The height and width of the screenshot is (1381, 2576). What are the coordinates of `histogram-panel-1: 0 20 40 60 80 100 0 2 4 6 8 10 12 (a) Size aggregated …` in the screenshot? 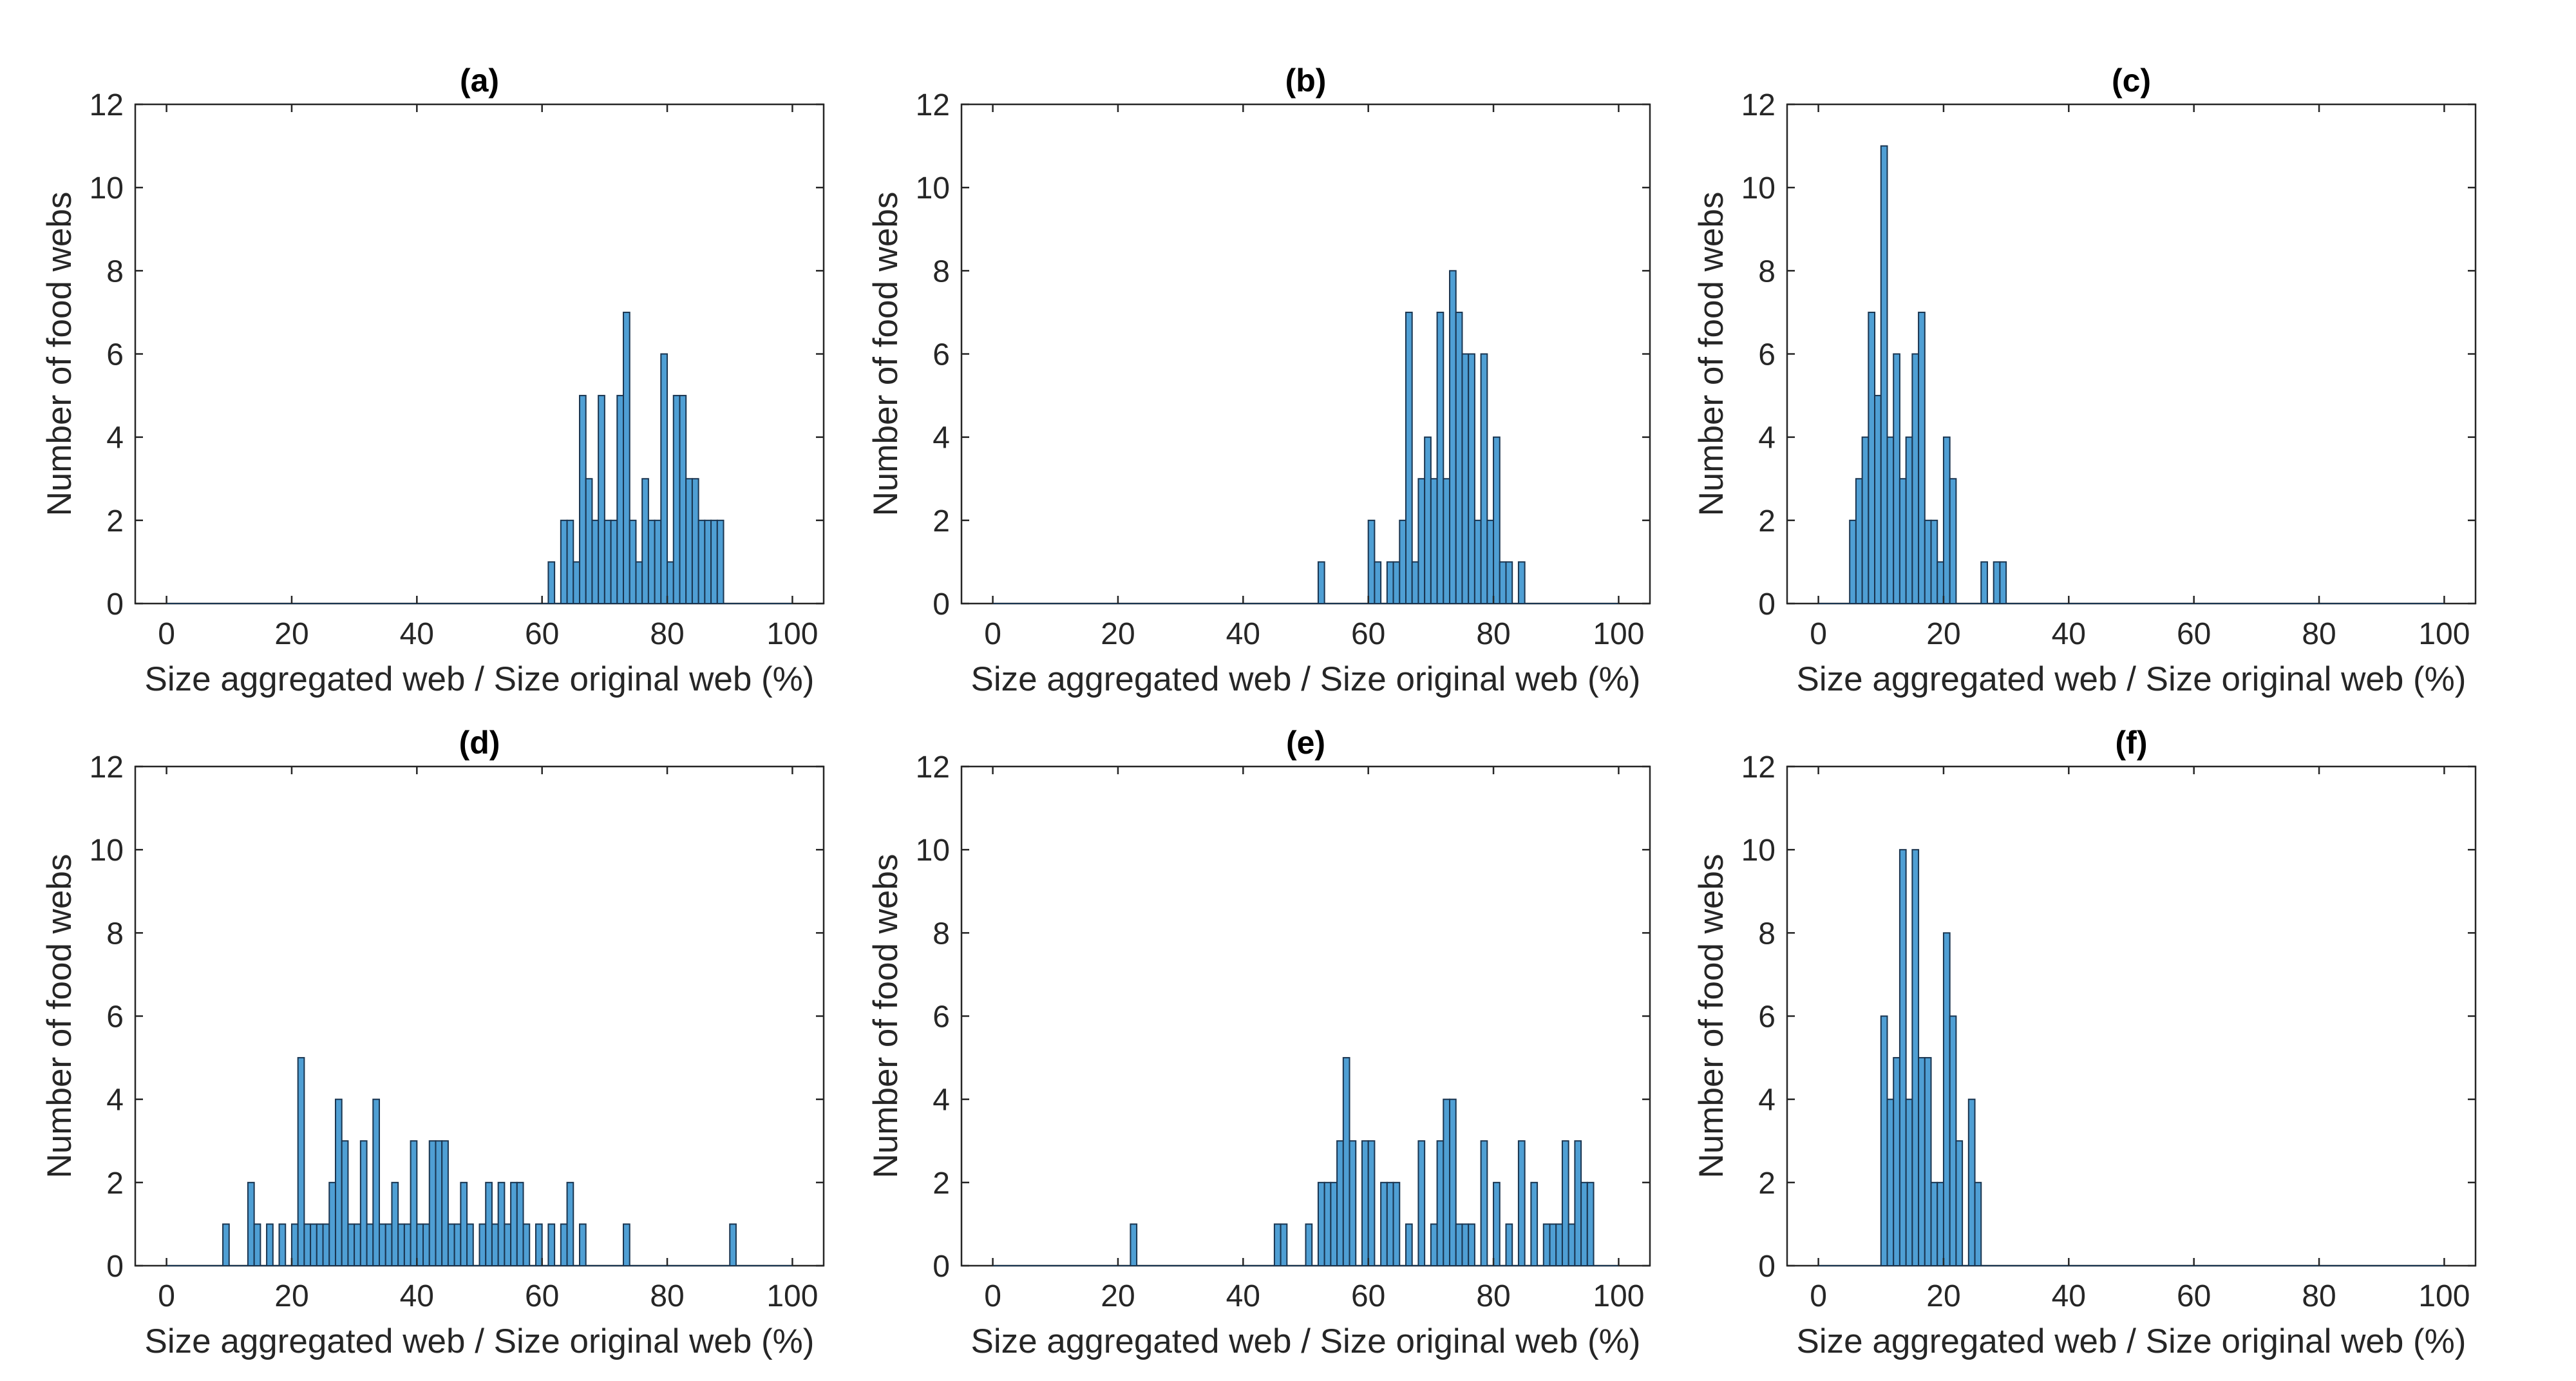 It's located at (433, 380).